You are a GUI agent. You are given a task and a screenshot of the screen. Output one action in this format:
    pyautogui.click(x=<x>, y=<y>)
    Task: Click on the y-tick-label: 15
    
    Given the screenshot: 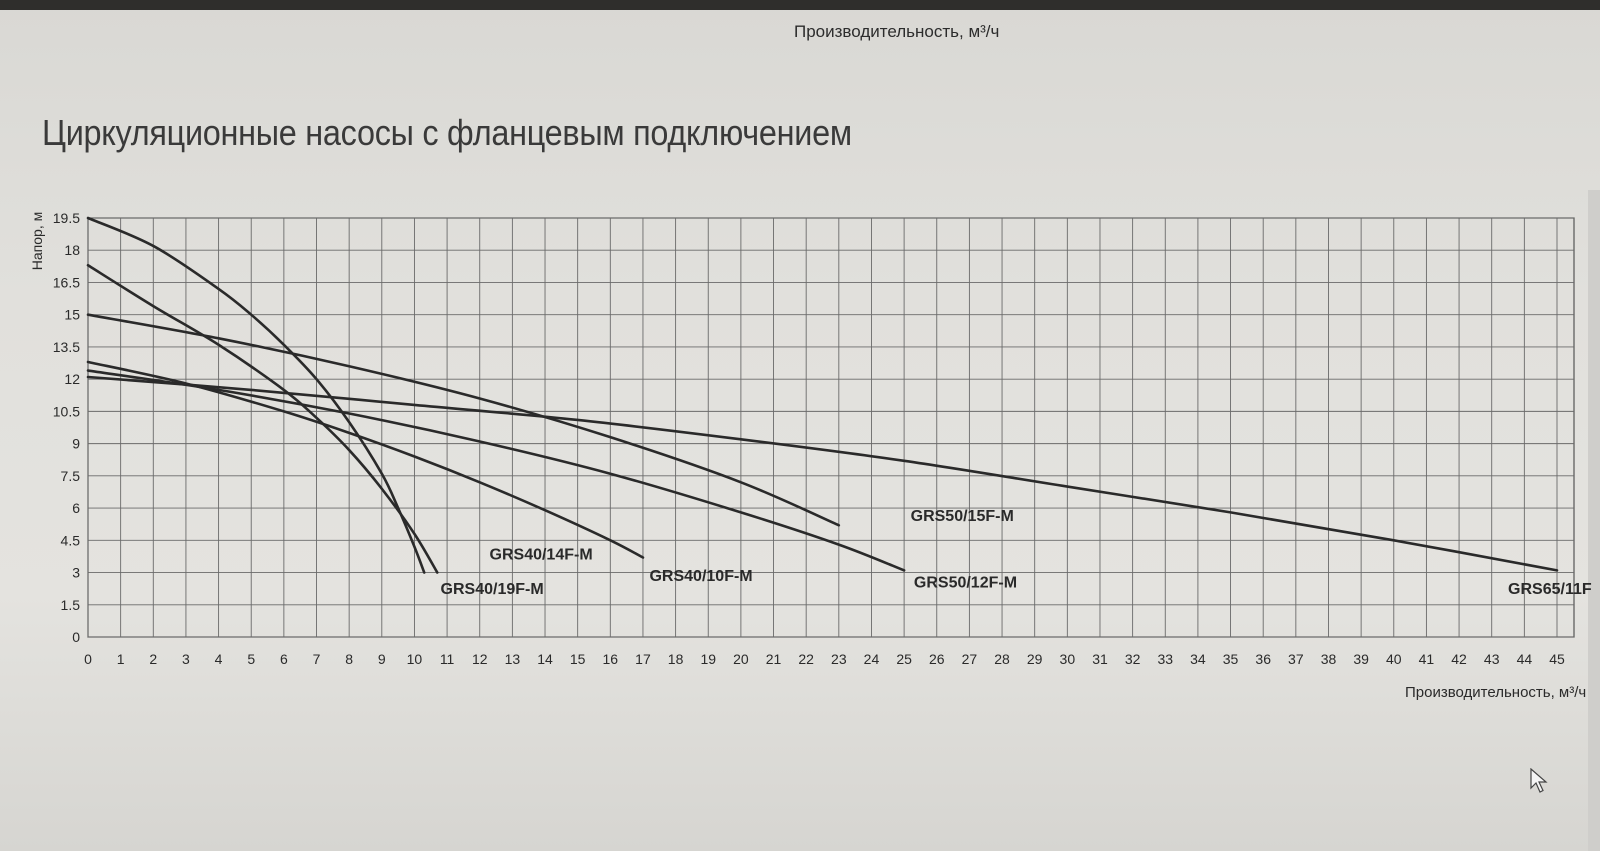 What is the action you would take?
    pyautogui.click(x=72, y=315)
    